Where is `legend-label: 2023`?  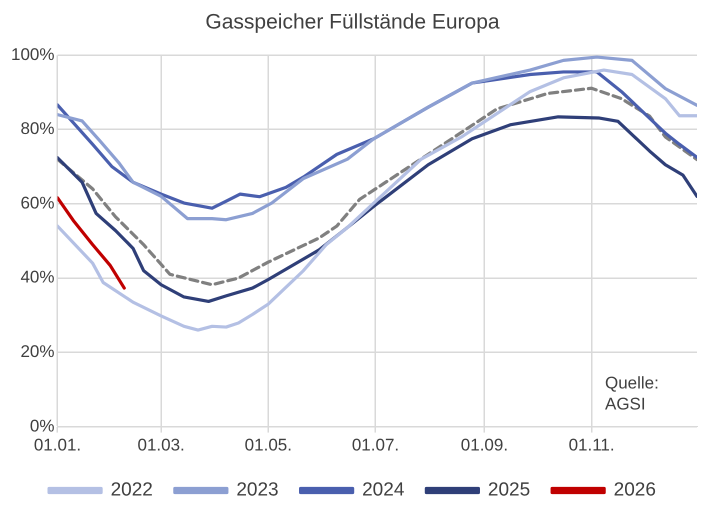 legend-label: 2023 is located at coordinates (257, 490).